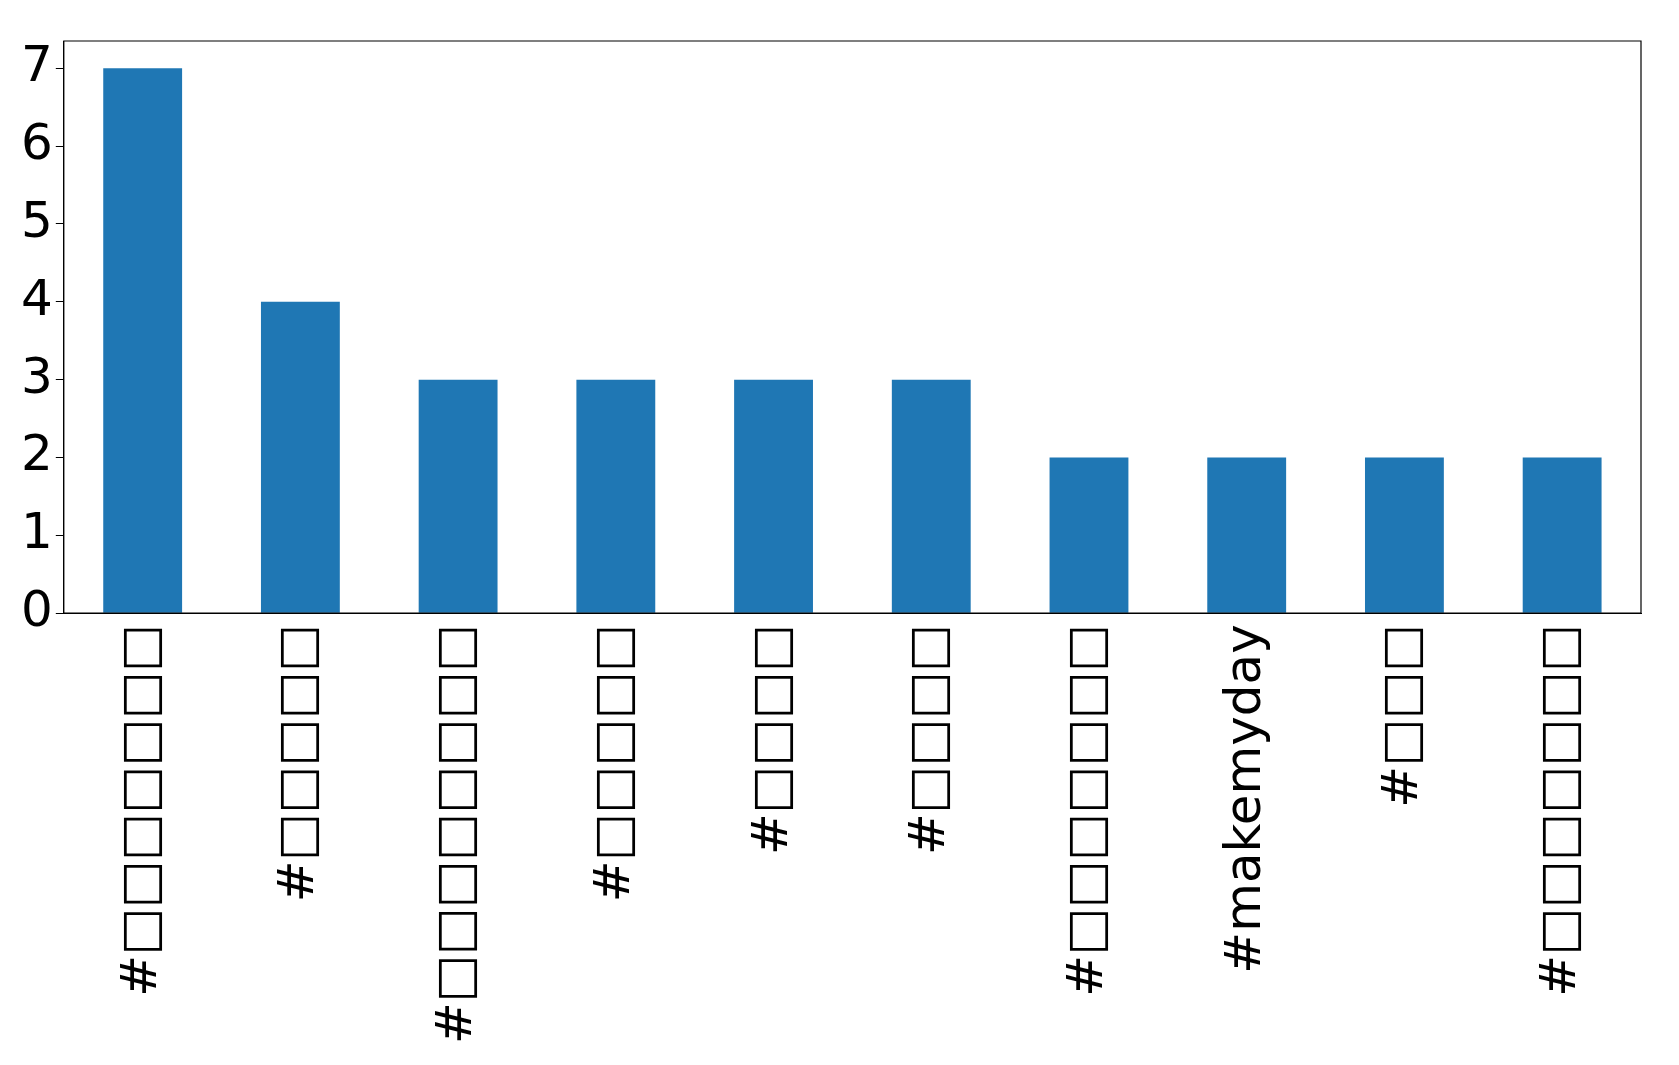  Describe the element at coordinates (37, 219) in the screenshot. I see `y-tick-label: 5` at that location.